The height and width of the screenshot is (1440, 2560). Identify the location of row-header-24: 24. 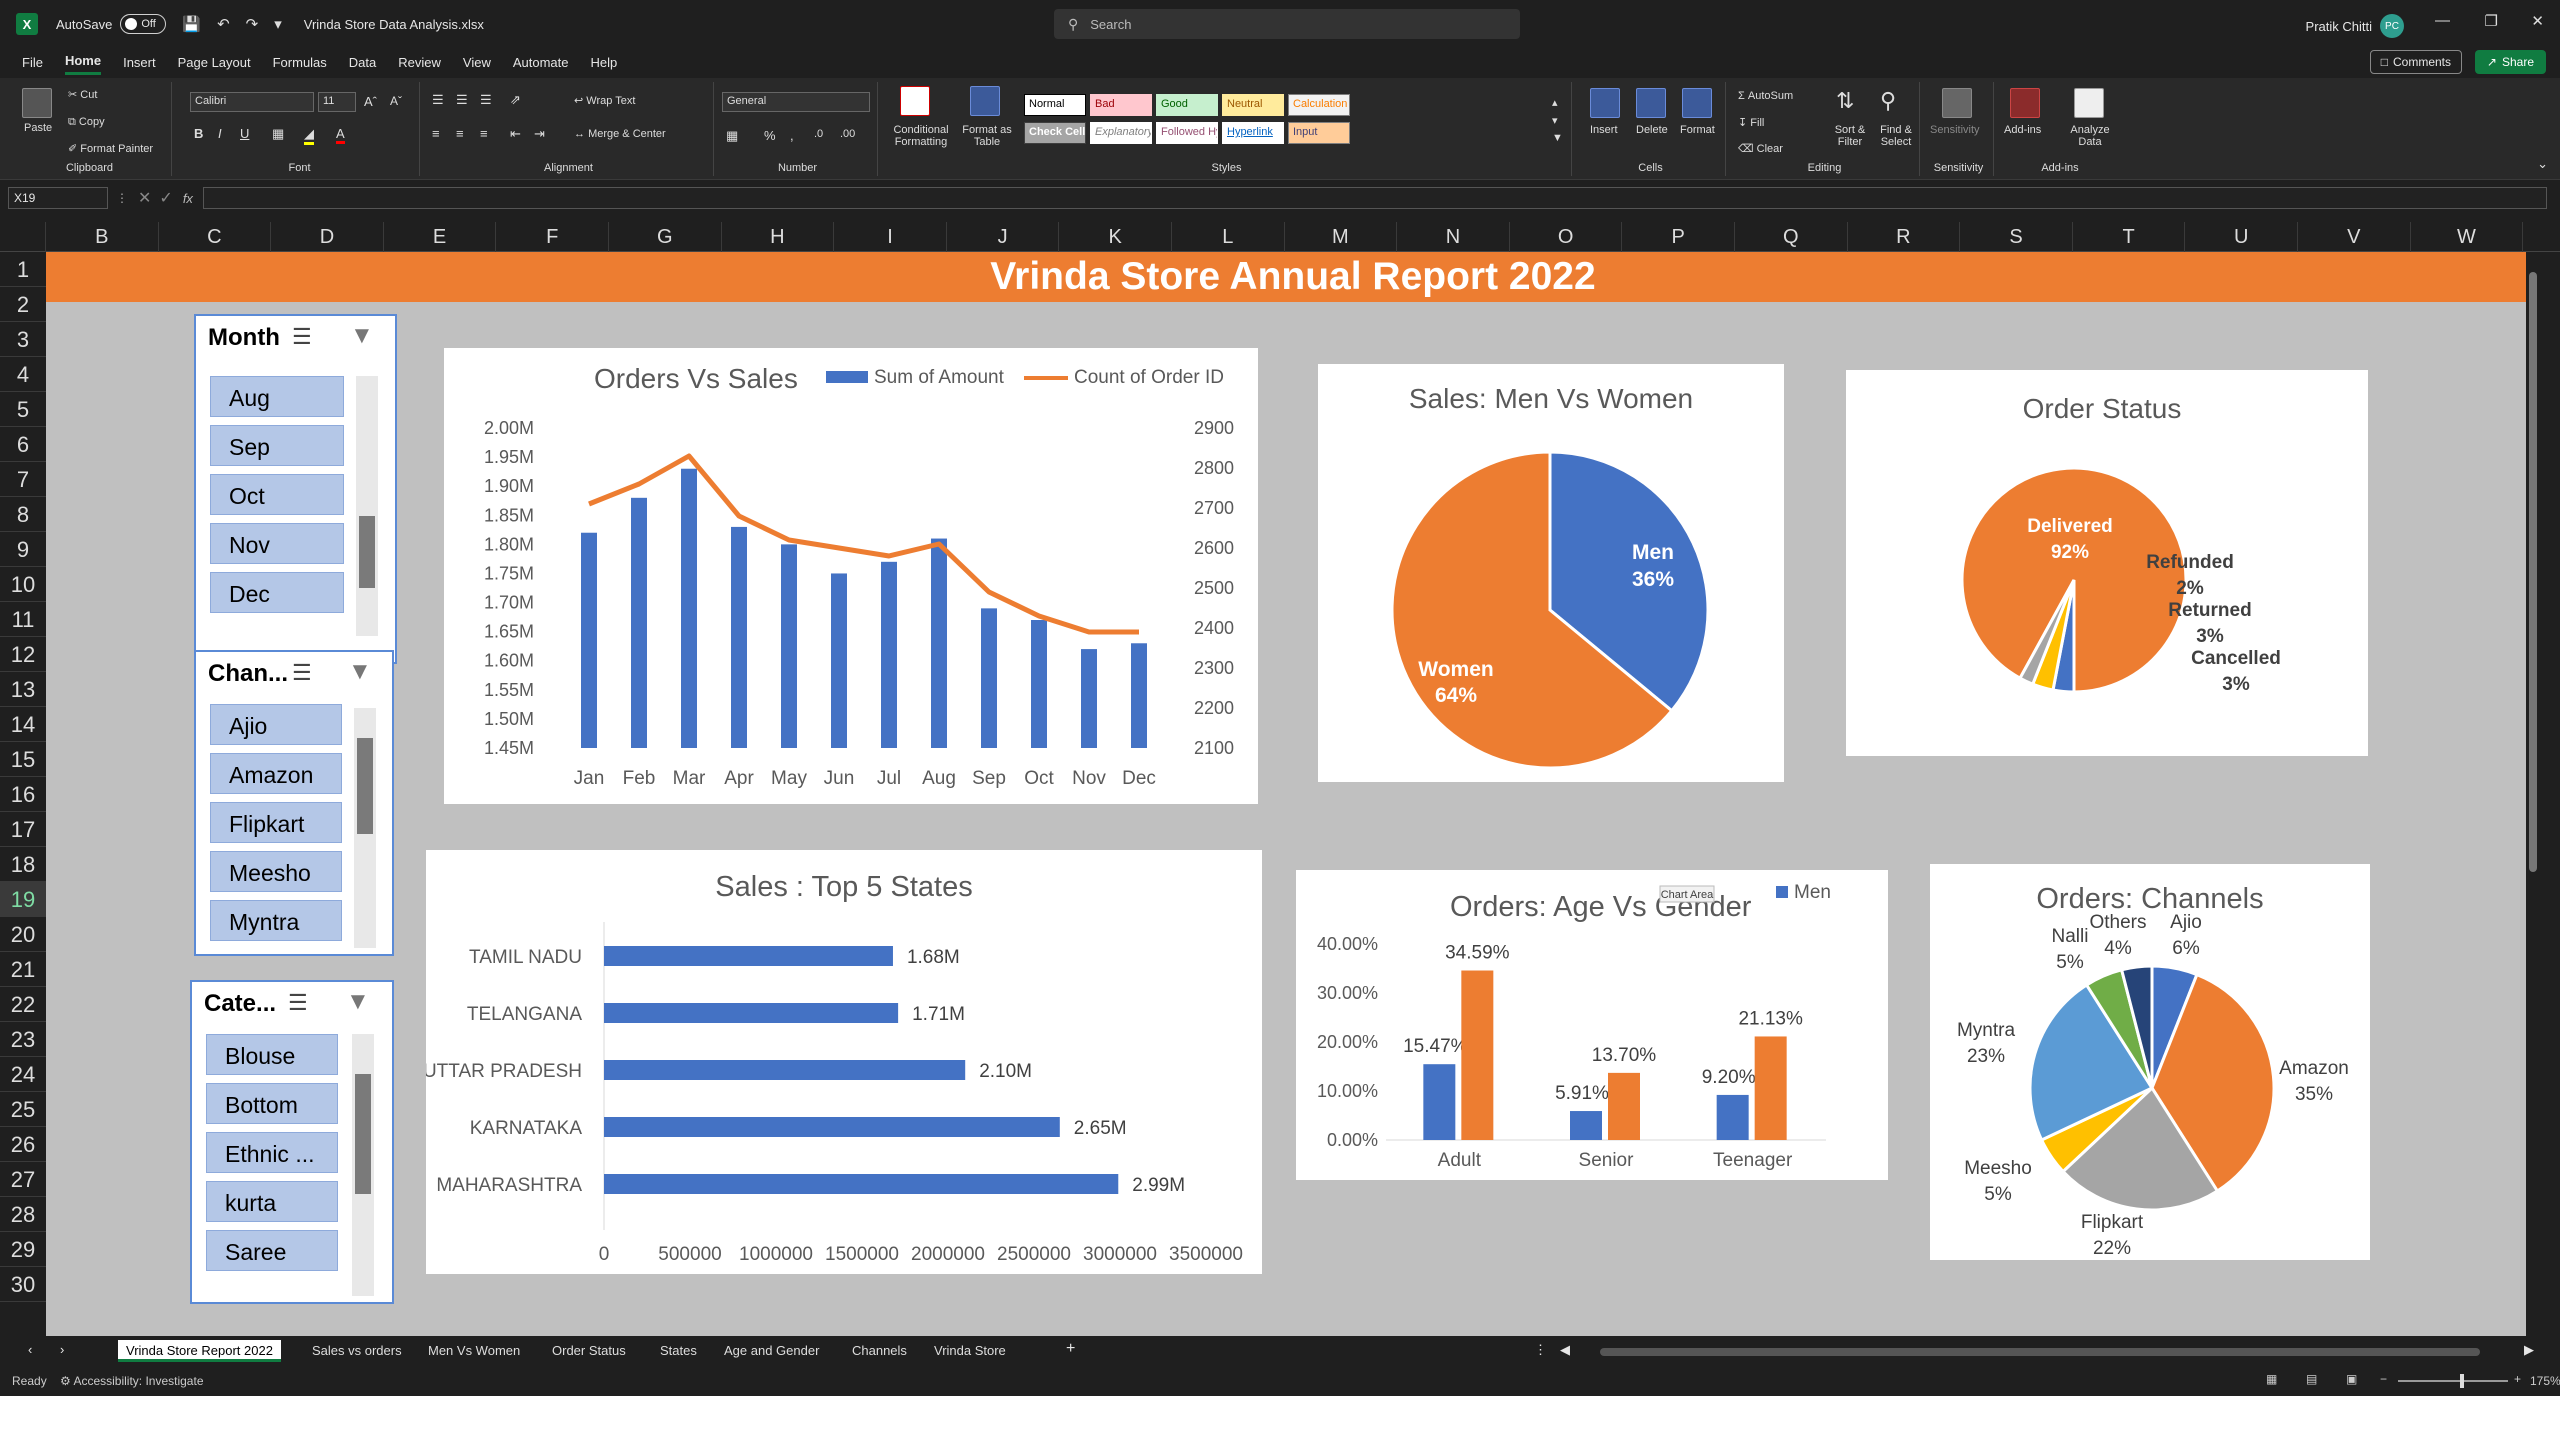
(23, 1074).